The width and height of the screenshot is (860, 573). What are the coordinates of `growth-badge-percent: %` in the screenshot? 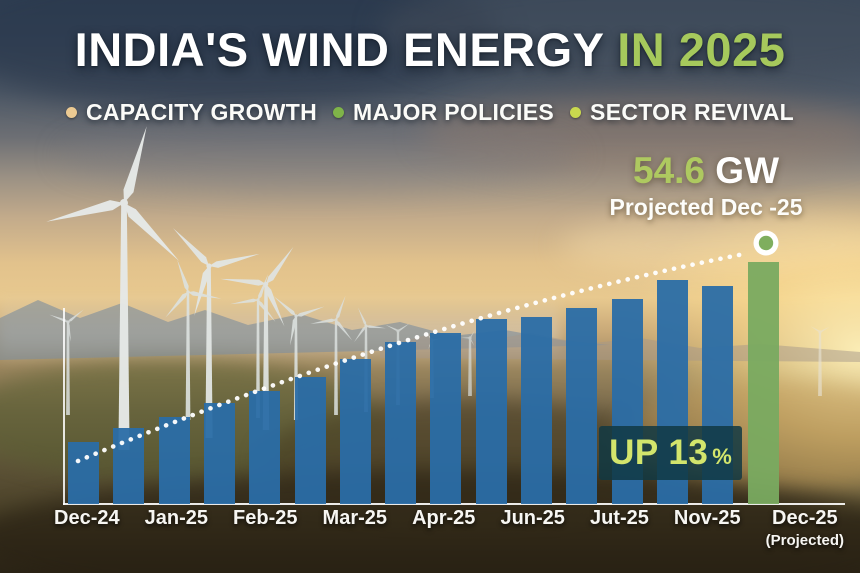 It's located at (722, 456).